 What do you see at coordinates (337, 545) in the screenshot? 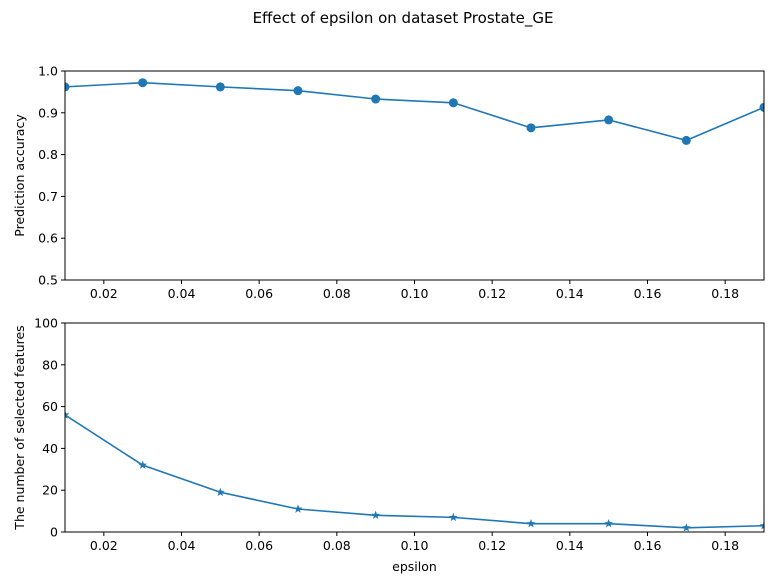
I see `features-x-tick-label: 0.08` at bounding box center [337, 545].